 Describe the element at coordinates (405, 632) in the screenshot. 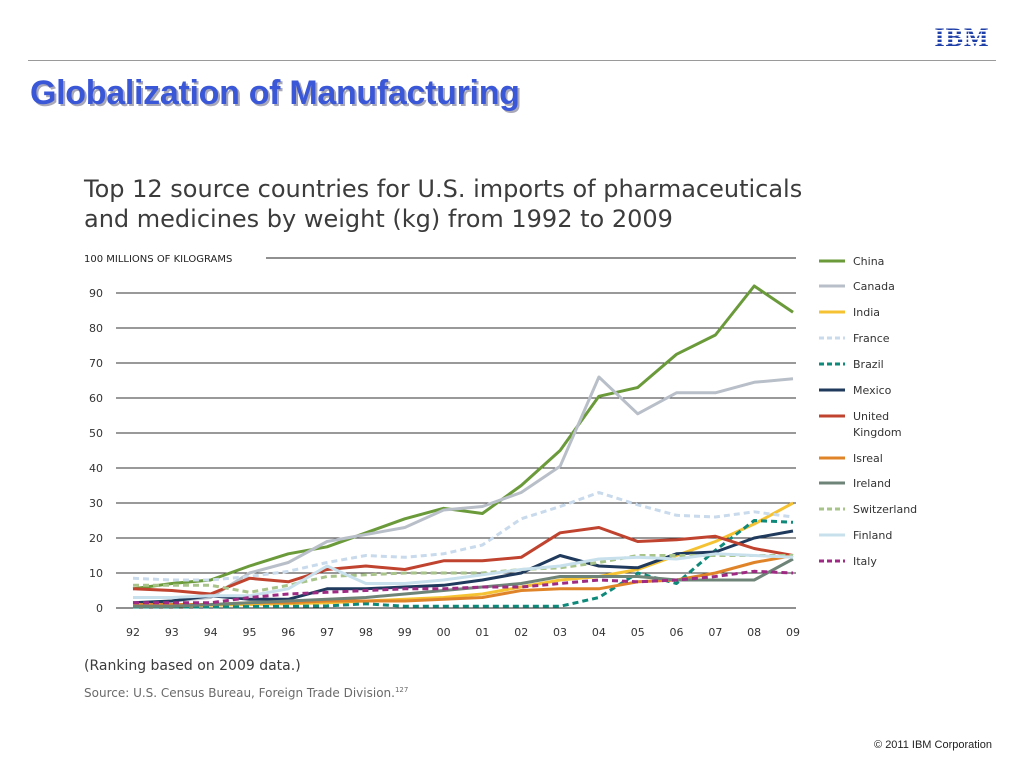

I see `x-tick-label: 99` at that location.